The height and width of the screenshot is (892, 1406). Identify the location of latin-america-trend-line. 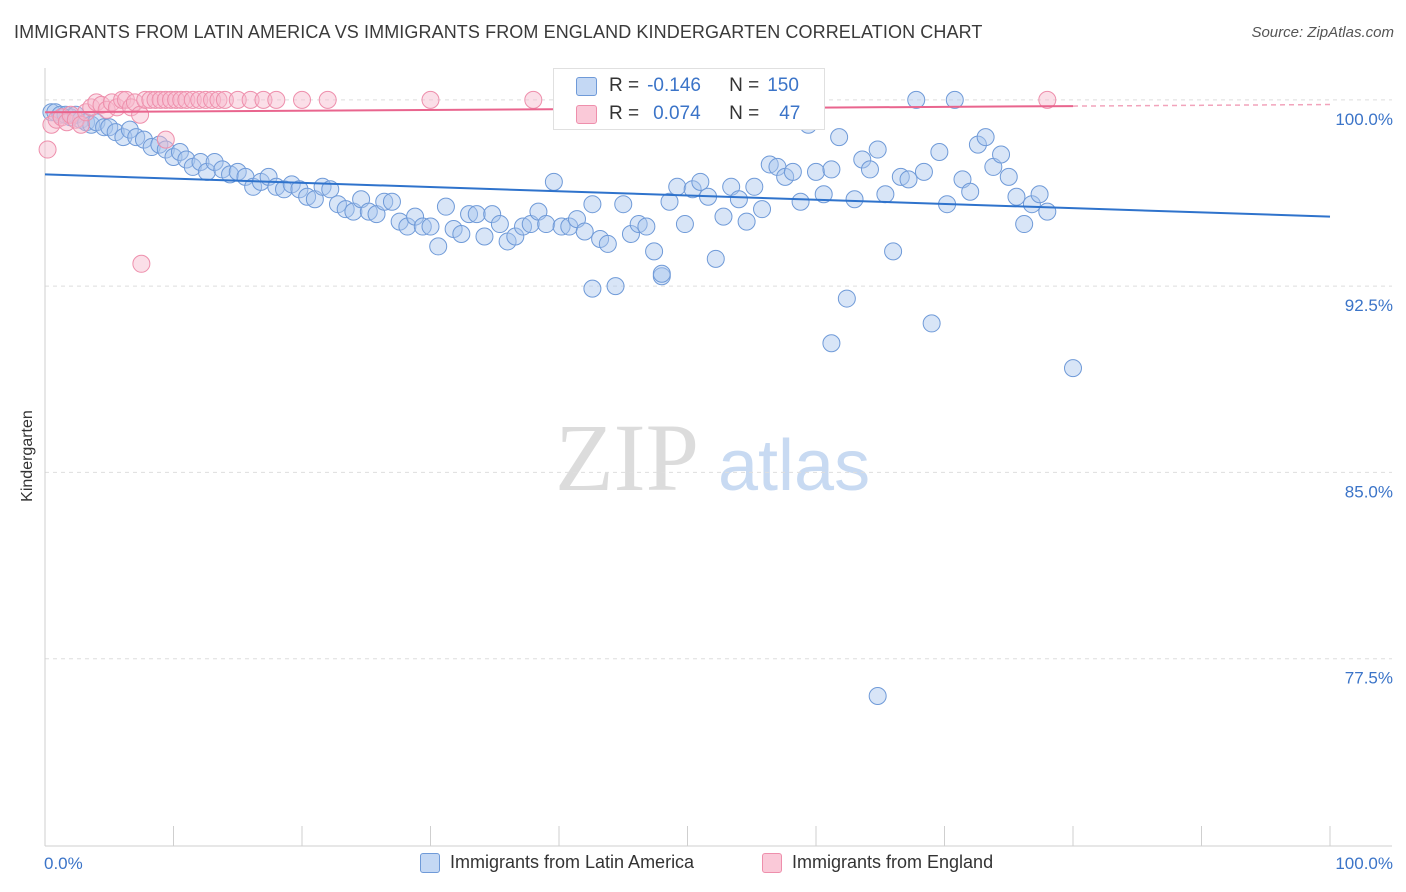
(687, 195).